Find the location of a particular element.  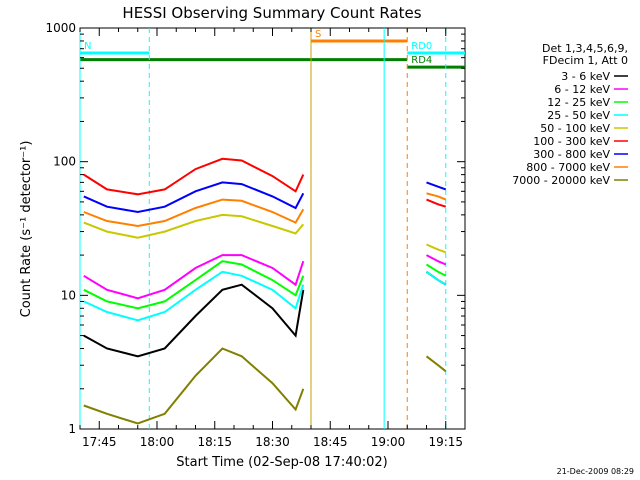

x-tick-label: 18:15 is located at coordinates (214, 442).